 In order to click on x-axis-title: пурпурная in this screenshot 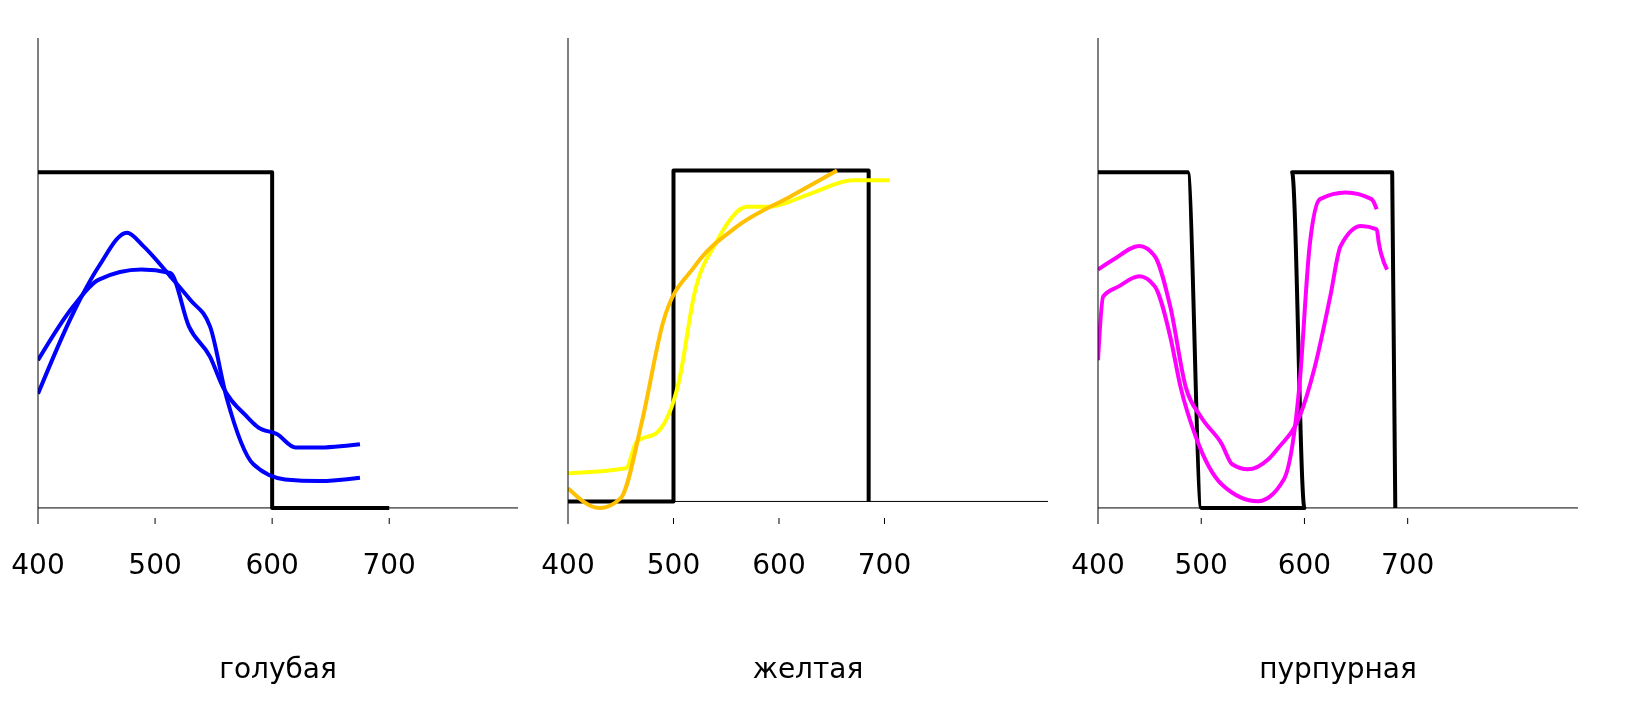, I will do `click(1338, 668)`.